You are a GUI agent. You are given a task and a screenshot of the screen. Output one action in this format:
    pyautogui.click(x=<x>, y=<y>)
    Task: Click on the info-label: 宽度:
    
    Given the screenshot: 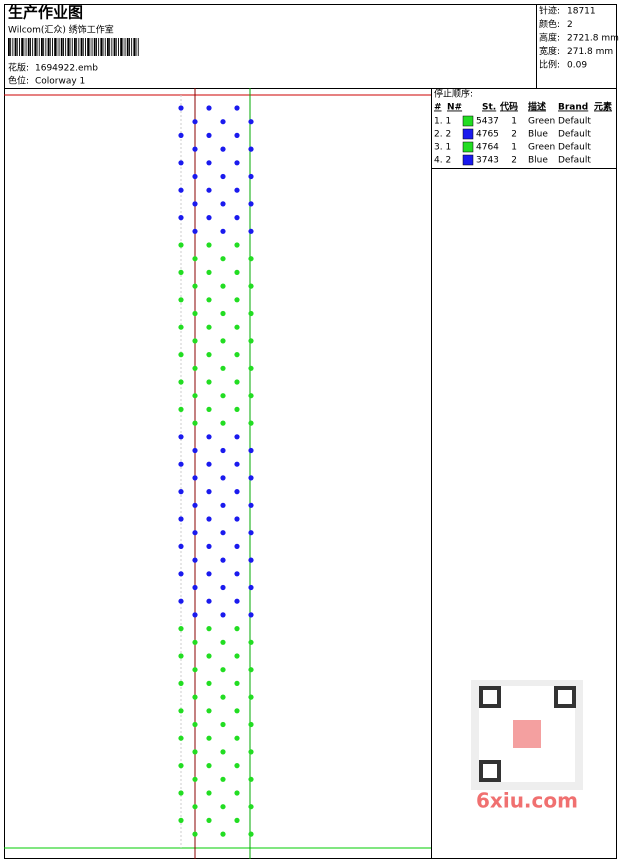 What is the action you would take?
    pyautogui.click(x=549, y=51)
    